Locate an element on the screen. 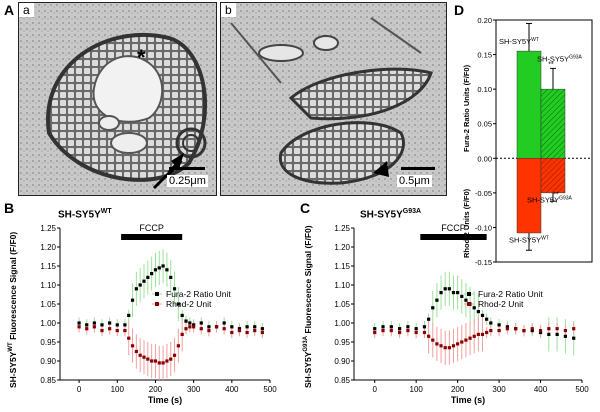 The width and height of the screenshot is (600, 412). panel-letter-c: C is located at coordinates (305, 208).